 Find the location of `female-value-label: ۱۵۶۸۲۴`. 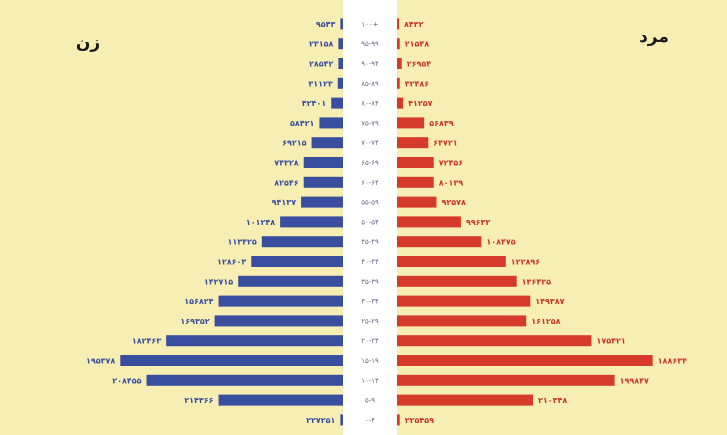

female-value-label: ۱۵۶۸۲۴ is located at coordinates (198, 301).